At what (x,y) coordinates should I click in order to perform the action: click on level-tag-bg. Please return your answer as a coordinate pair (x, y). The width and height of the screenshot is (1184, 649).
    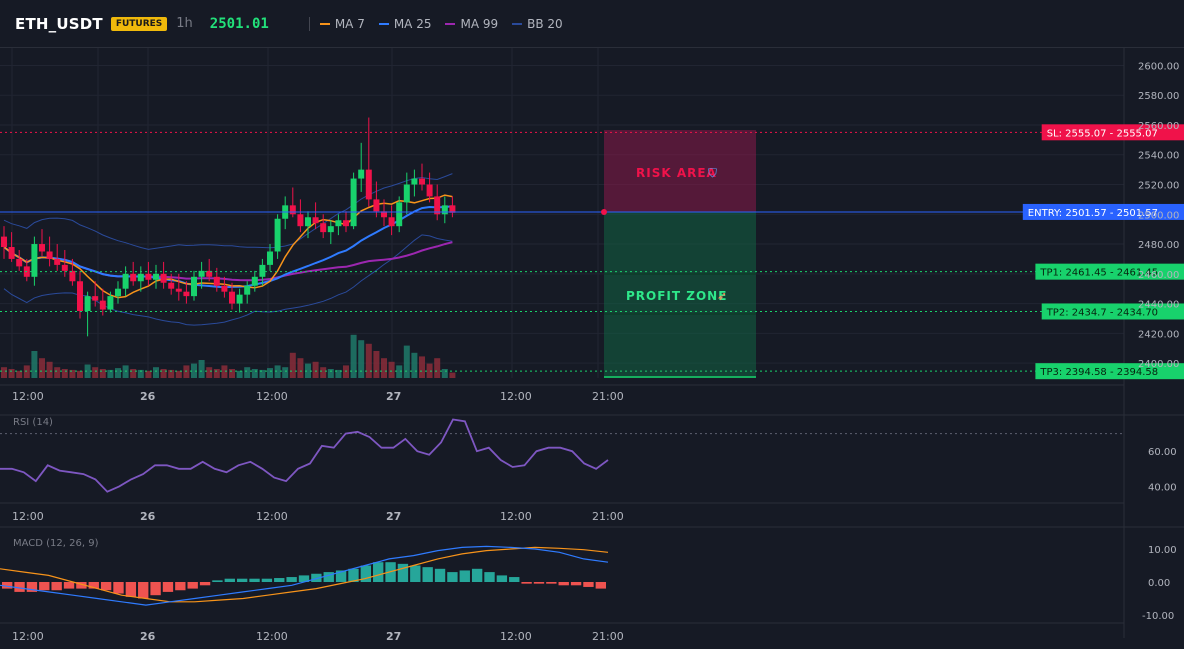
    Looking at the image, I should click on (1109, 271).